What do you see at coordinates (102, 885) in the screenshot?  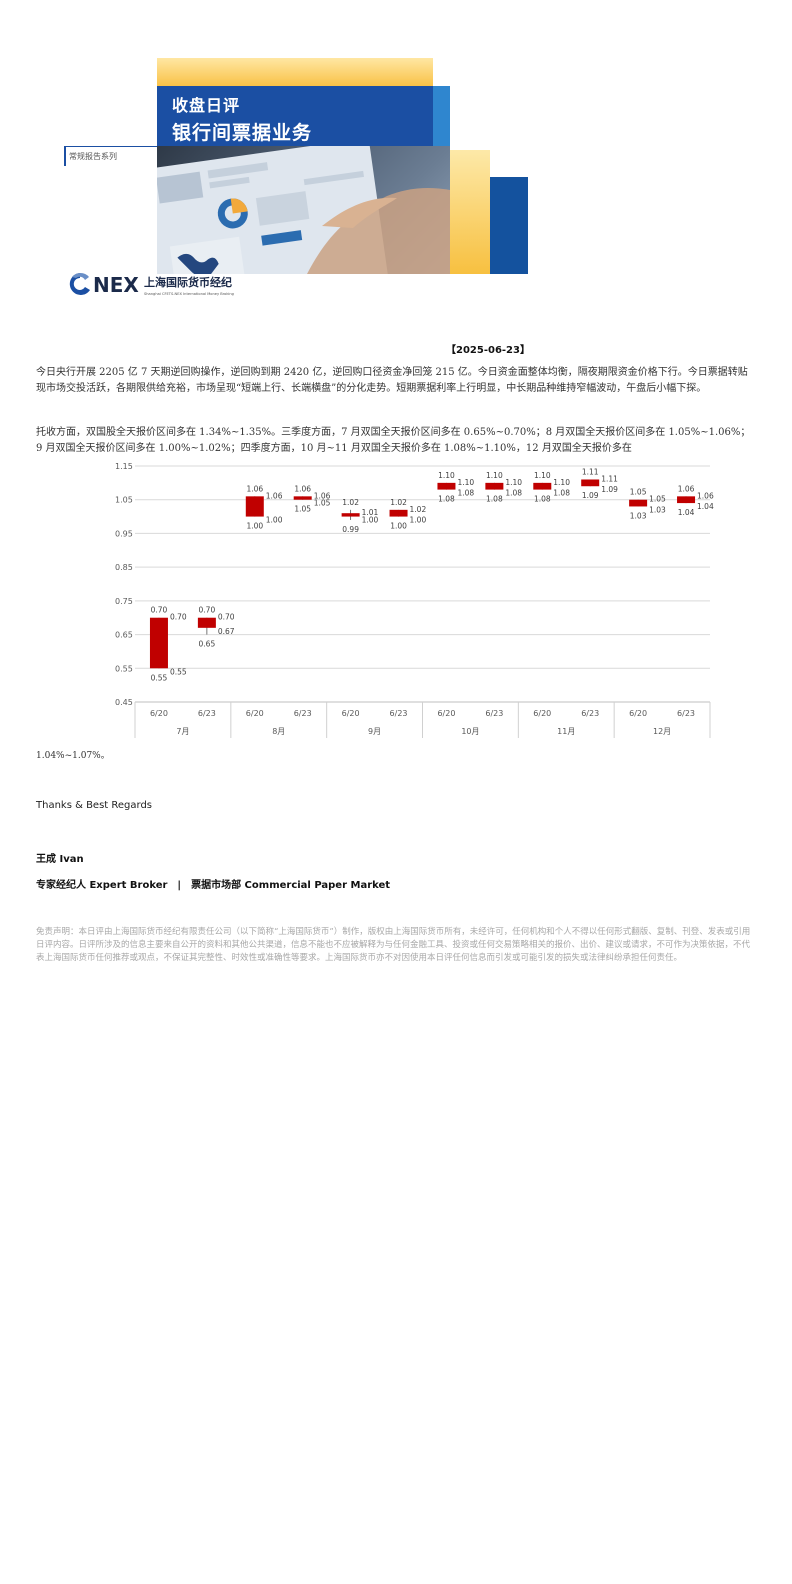 I see `signature-role: 专家经纪人 Expert Broker` at bounding box center [102, 885].